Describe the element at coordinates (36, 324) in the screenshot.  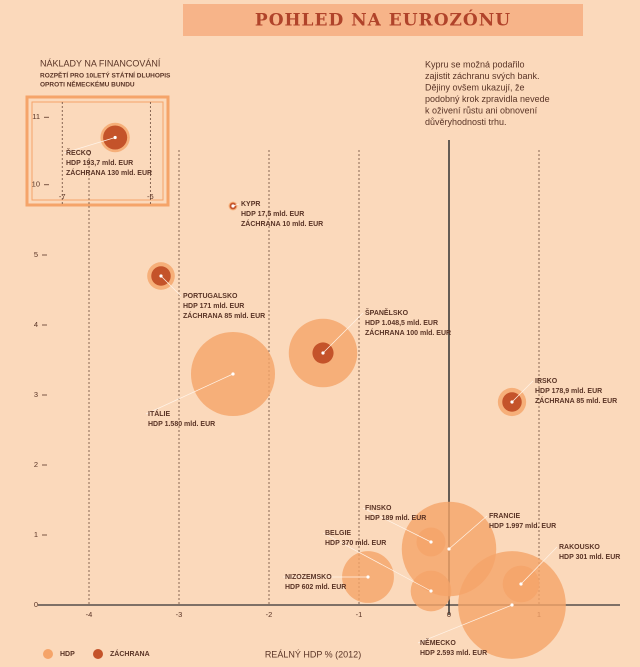
I see `y-tick-label: 4` at that location.